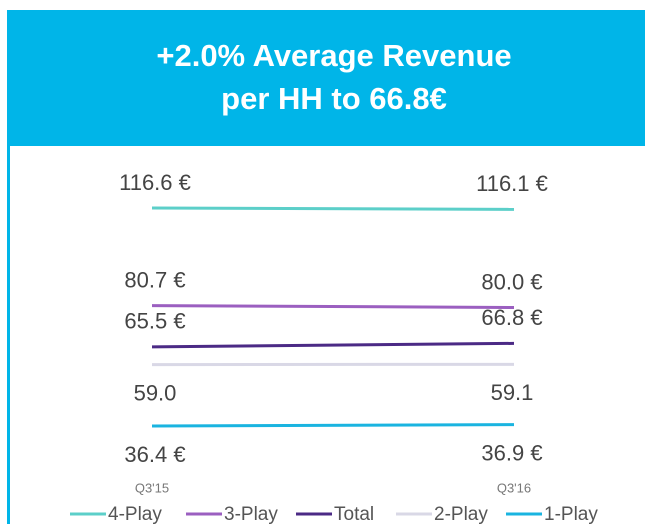  Describe the element at coordinates (154, 454) in the screenshot. I see `data-label: 36.4 €` at that location.